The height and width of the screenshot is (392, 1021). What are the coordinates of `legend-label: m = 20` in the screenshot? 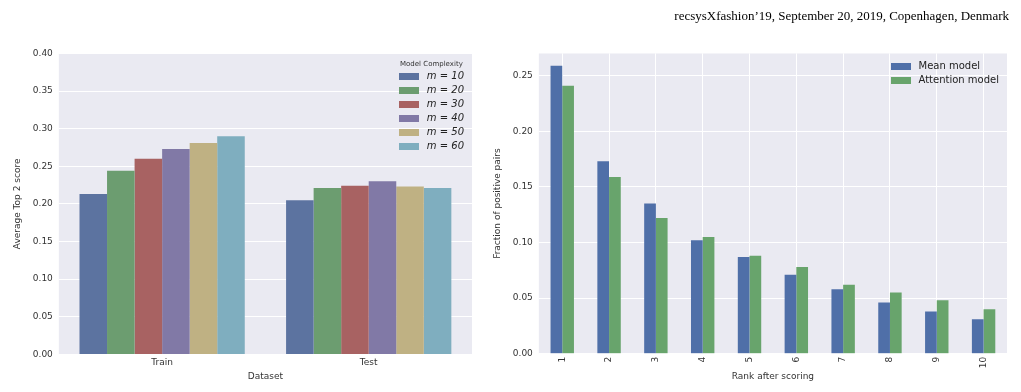 It's located at (445, 90).